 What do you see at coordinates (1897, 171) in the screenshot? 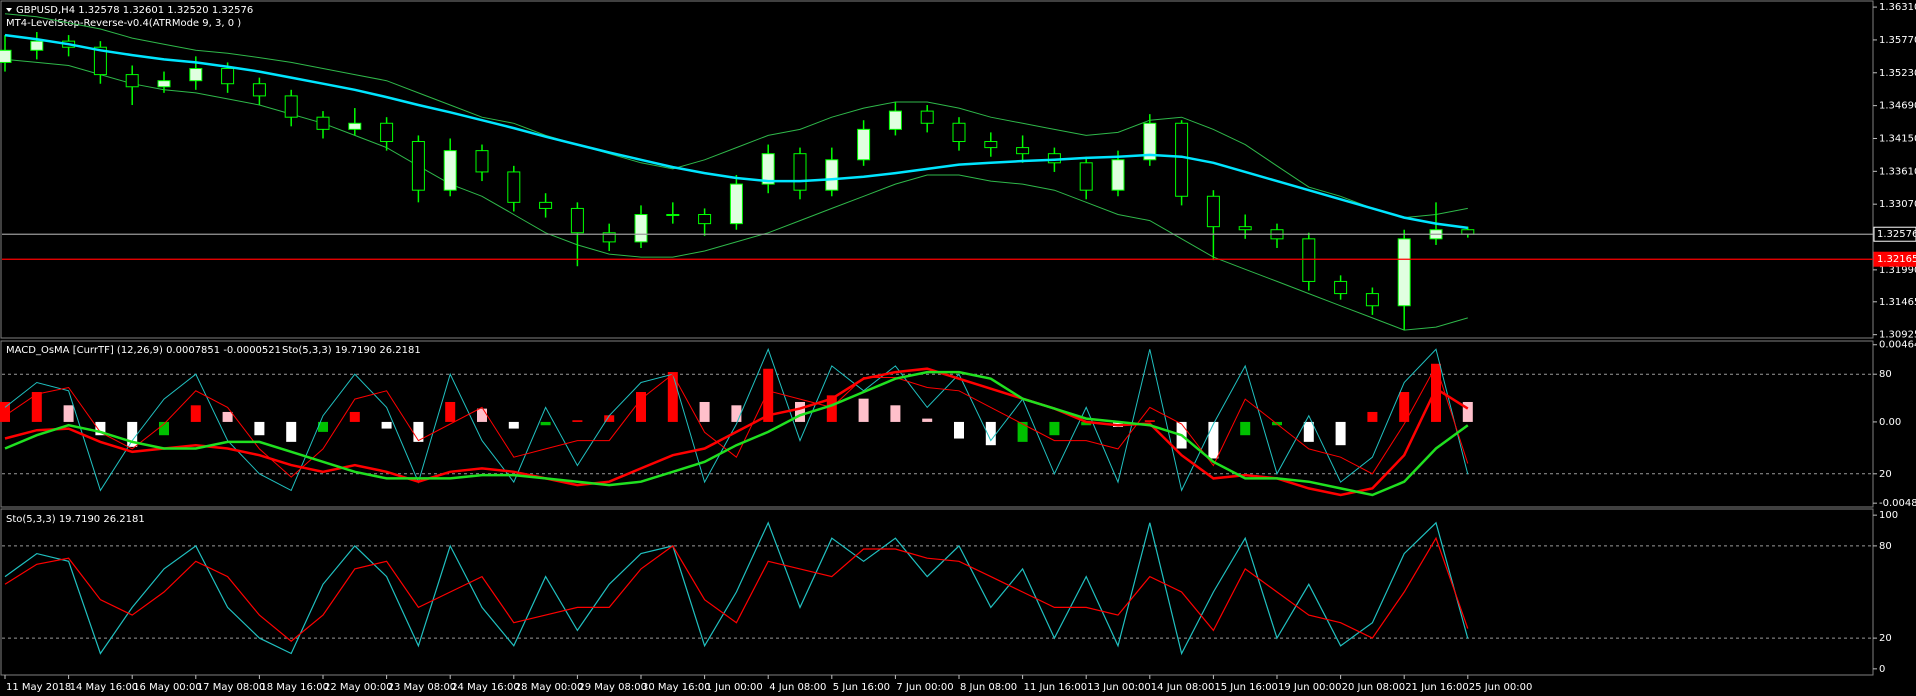
I see `y-tick-label: 1.33610` at bounding box center [1897, 171].